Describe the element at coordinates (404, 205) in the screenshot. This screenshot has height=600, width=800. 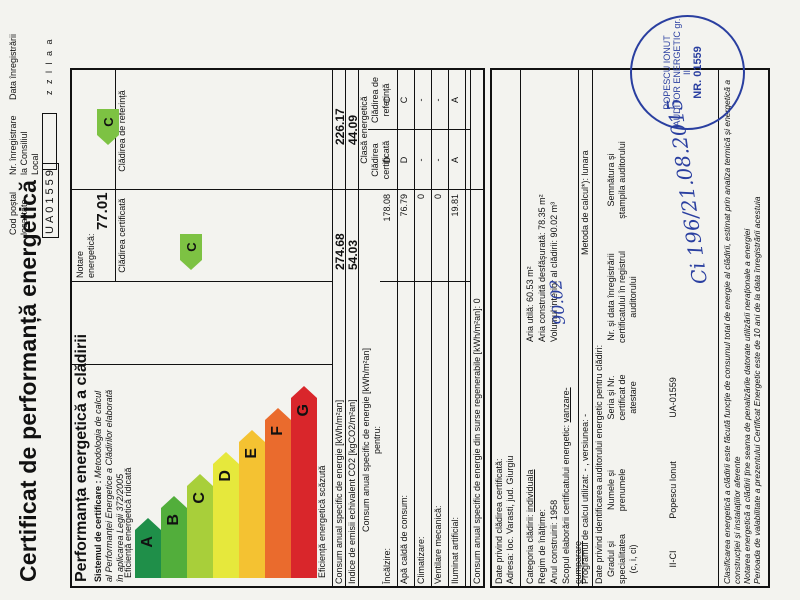
I see `consumption-row-value: 76.79` at that location.